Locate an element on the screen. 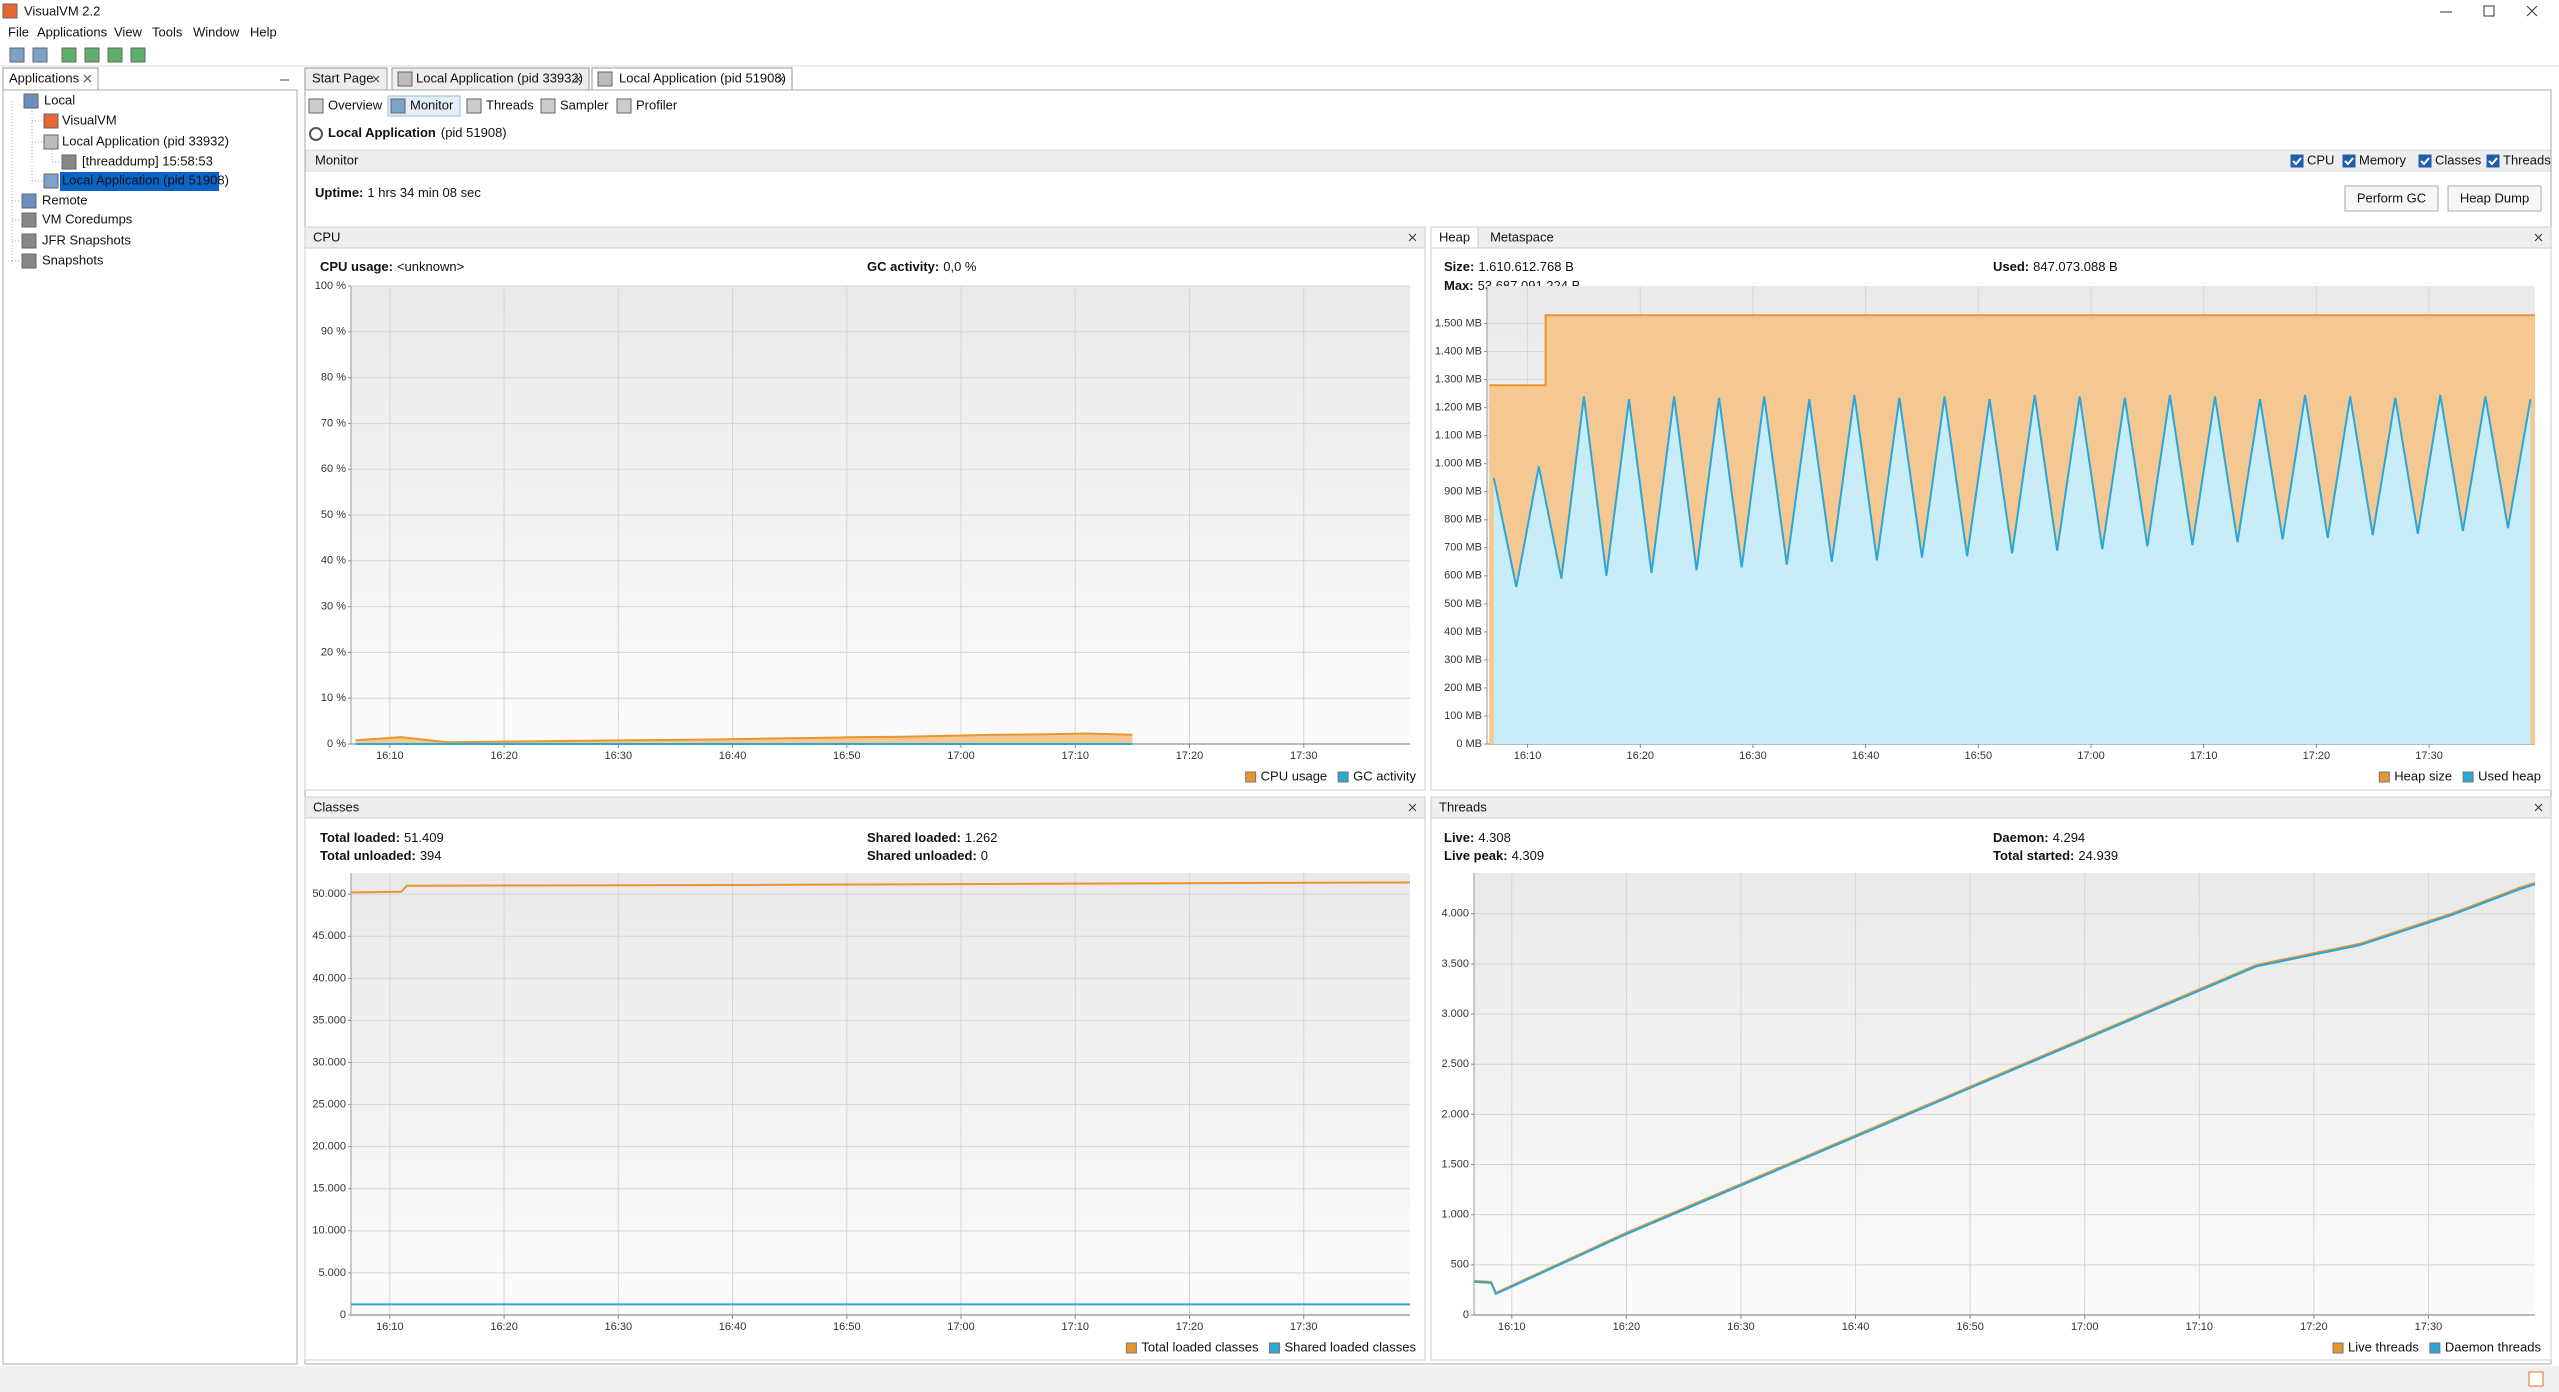  menu-item: Window is located at coordinates (216, 31).